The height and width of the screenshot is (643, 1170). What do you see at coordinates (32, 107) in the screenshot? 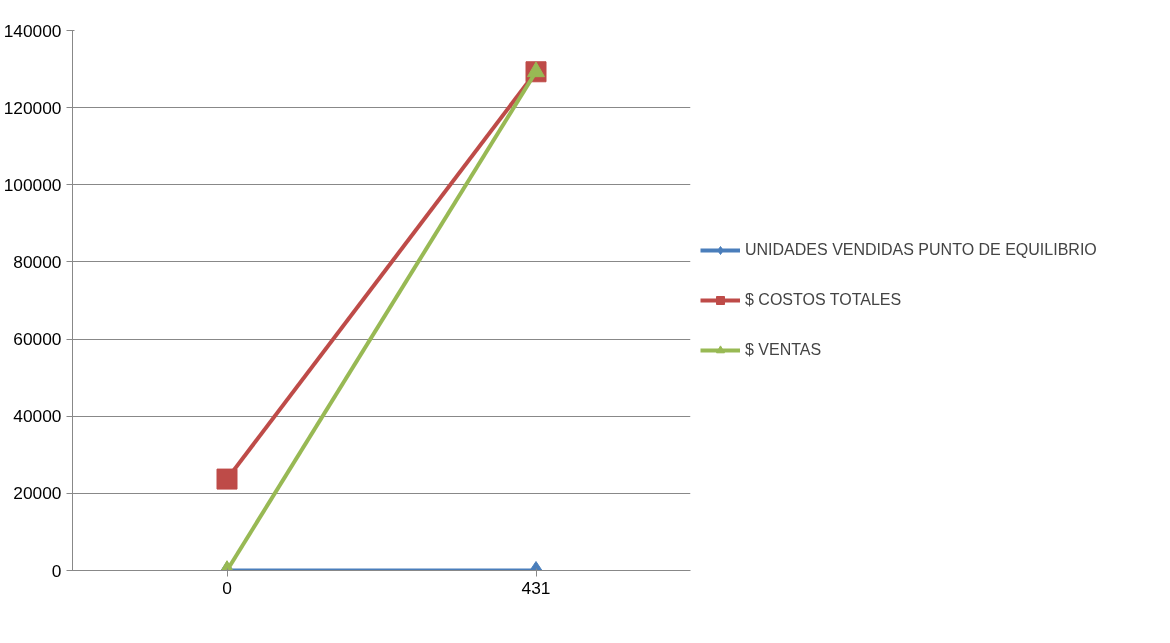
I see `y-tick-label: 120000` at bounding box center [32, 107].